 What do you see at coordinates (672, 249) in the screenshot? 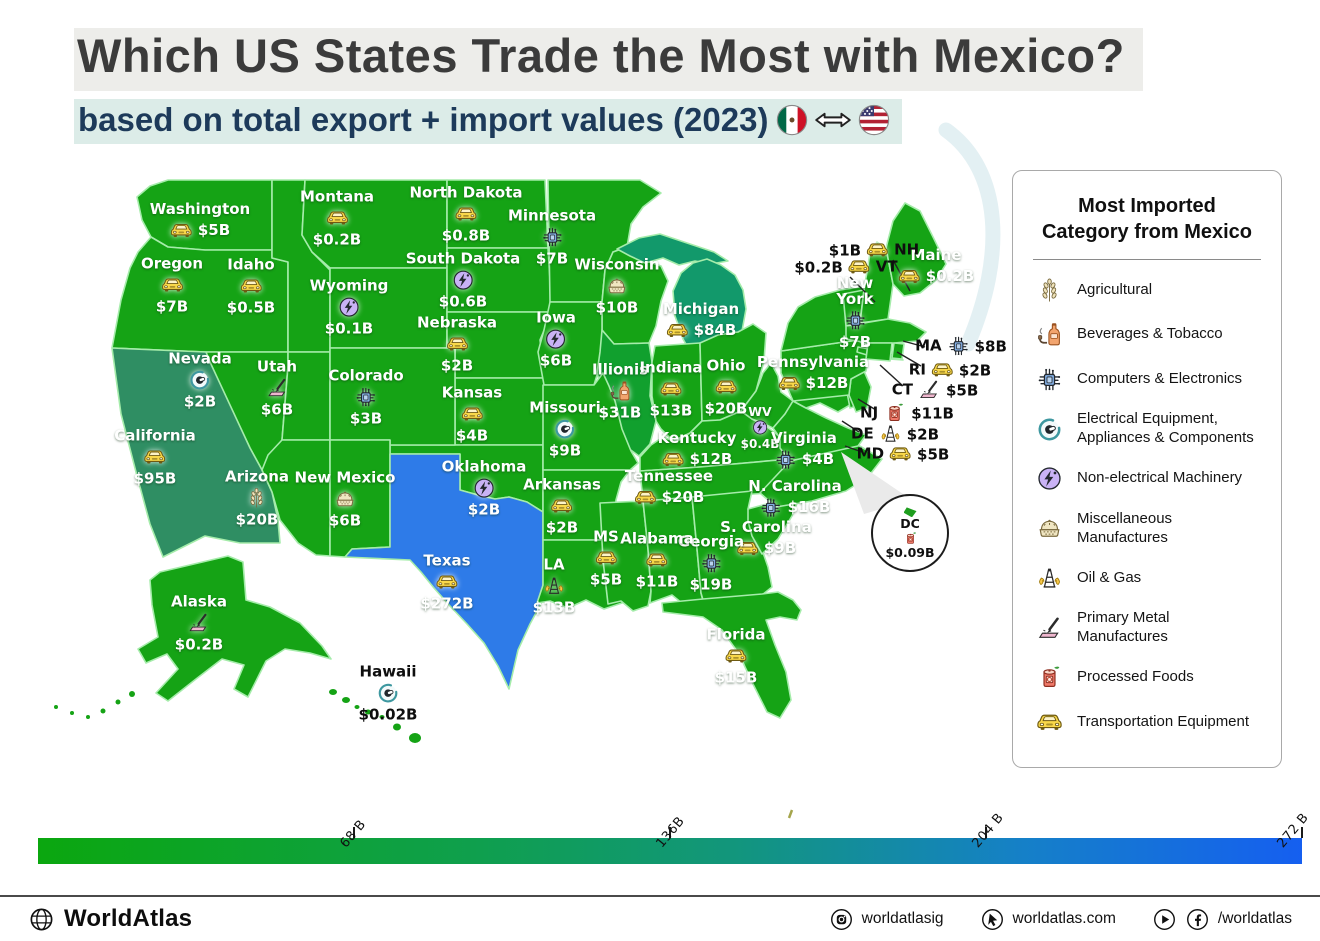
I see `state-shape-michigan-upper` at bounding box center [672, 249].